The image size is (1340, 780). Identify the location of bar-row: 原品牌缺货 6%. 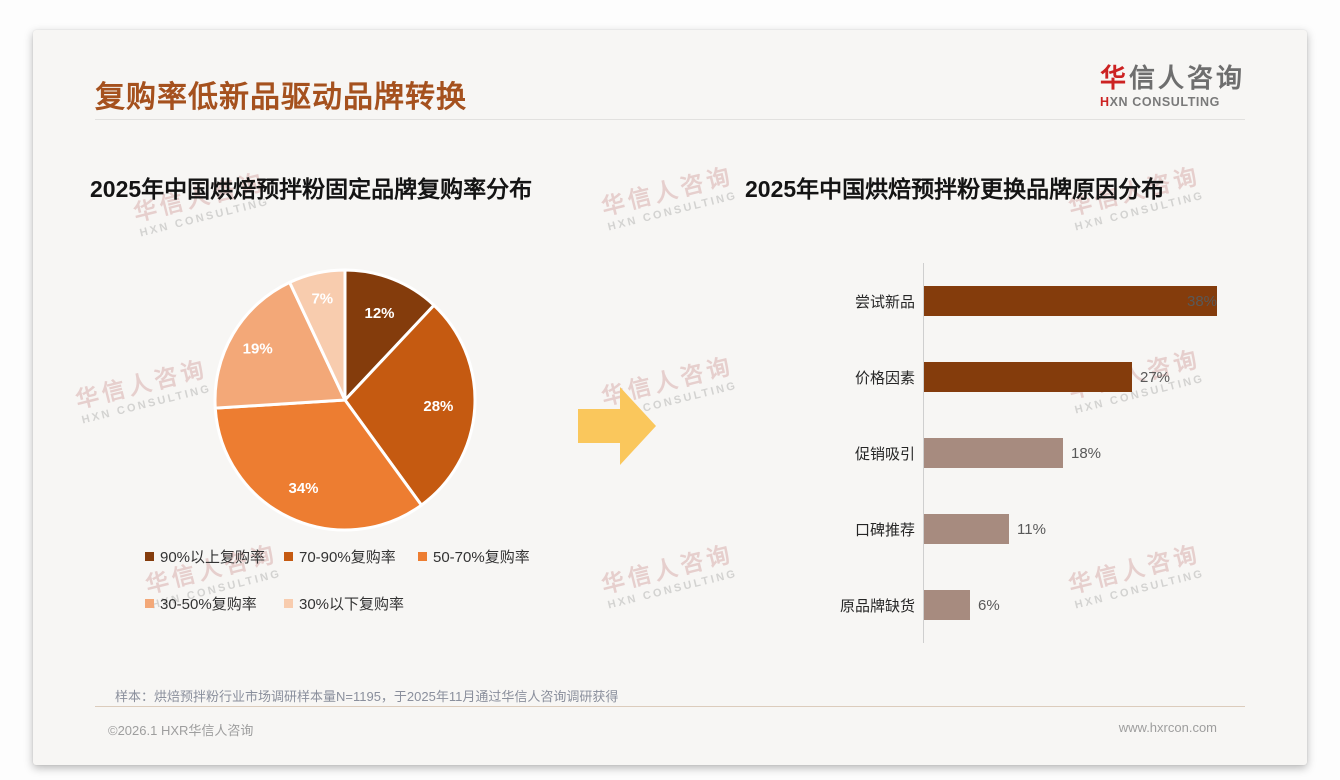
(1040, 605).